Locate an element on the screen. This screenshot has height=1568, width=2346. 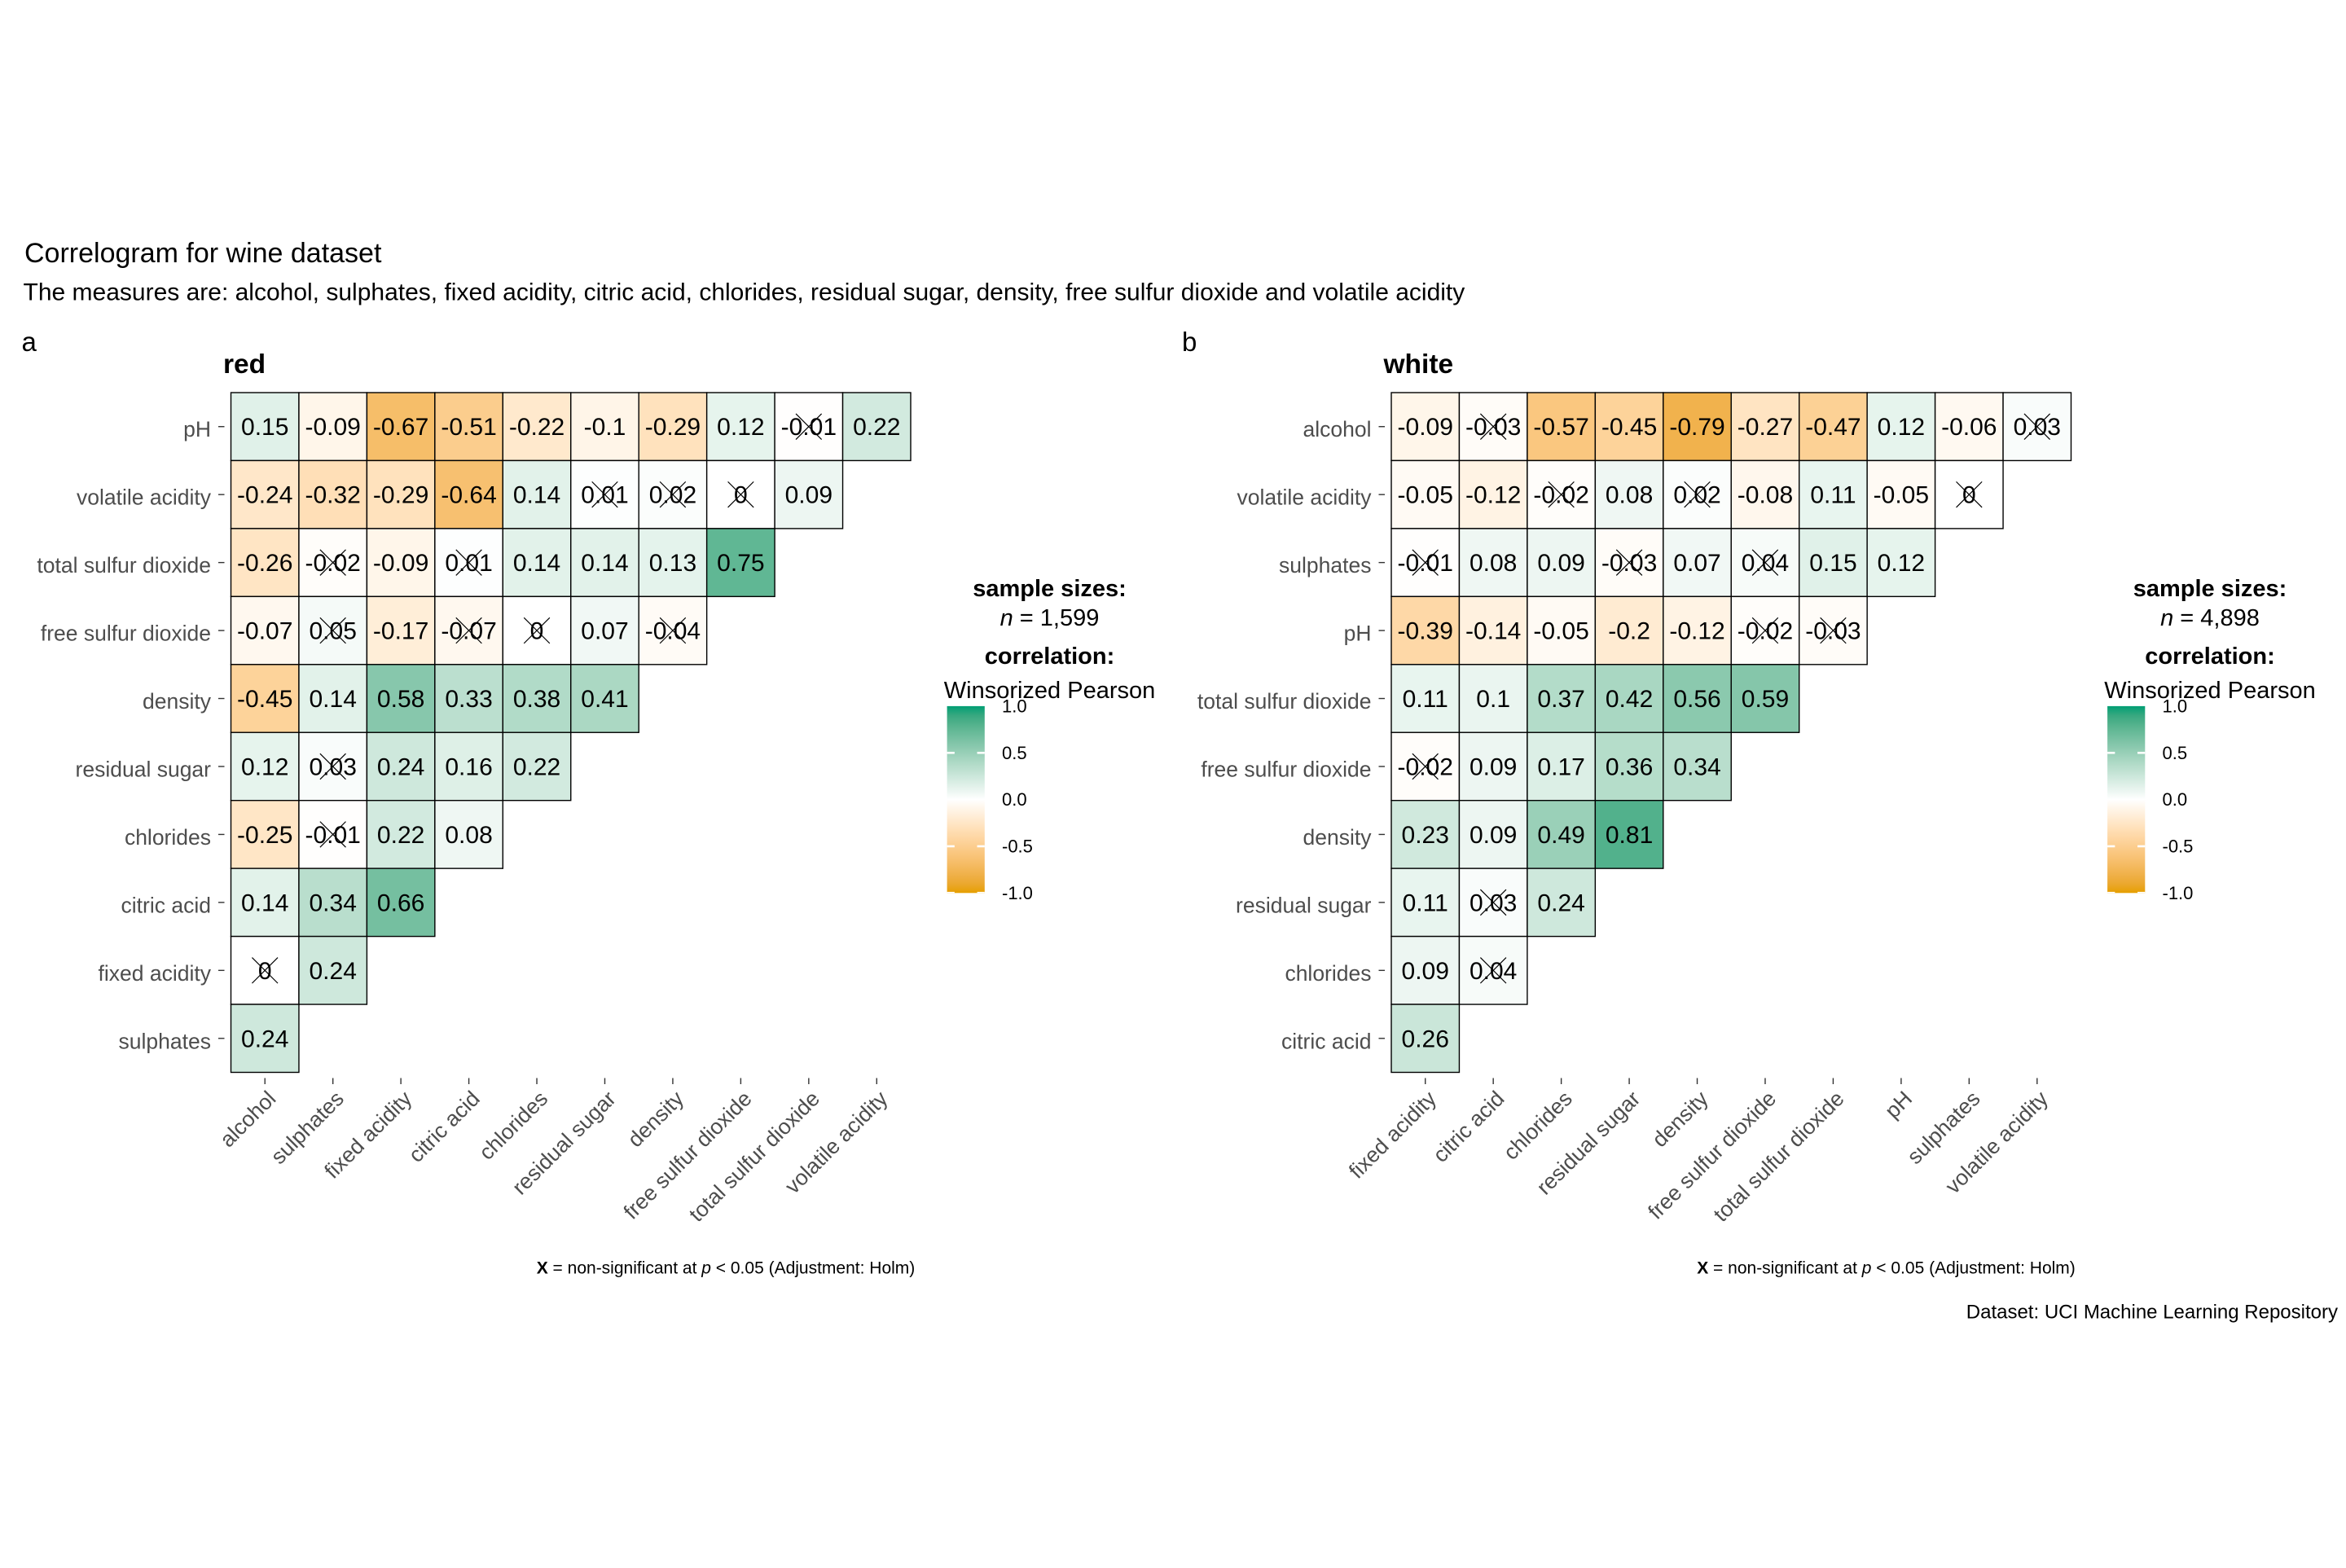
svg-text: -0.17 is located at coordinates (400, 631).